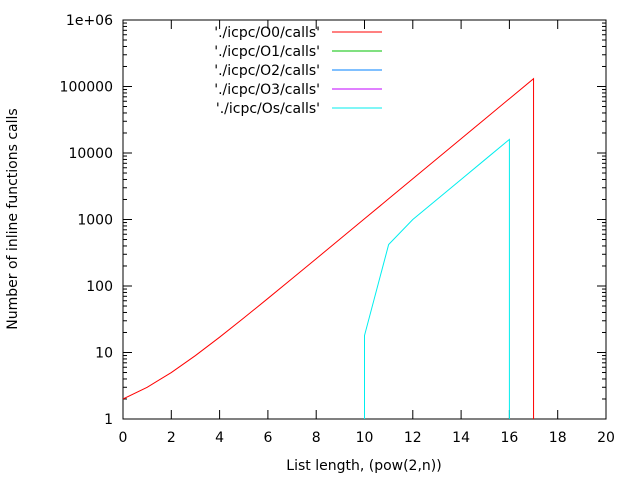  I want to click on y-tick-label: 10, so click(104, 354).